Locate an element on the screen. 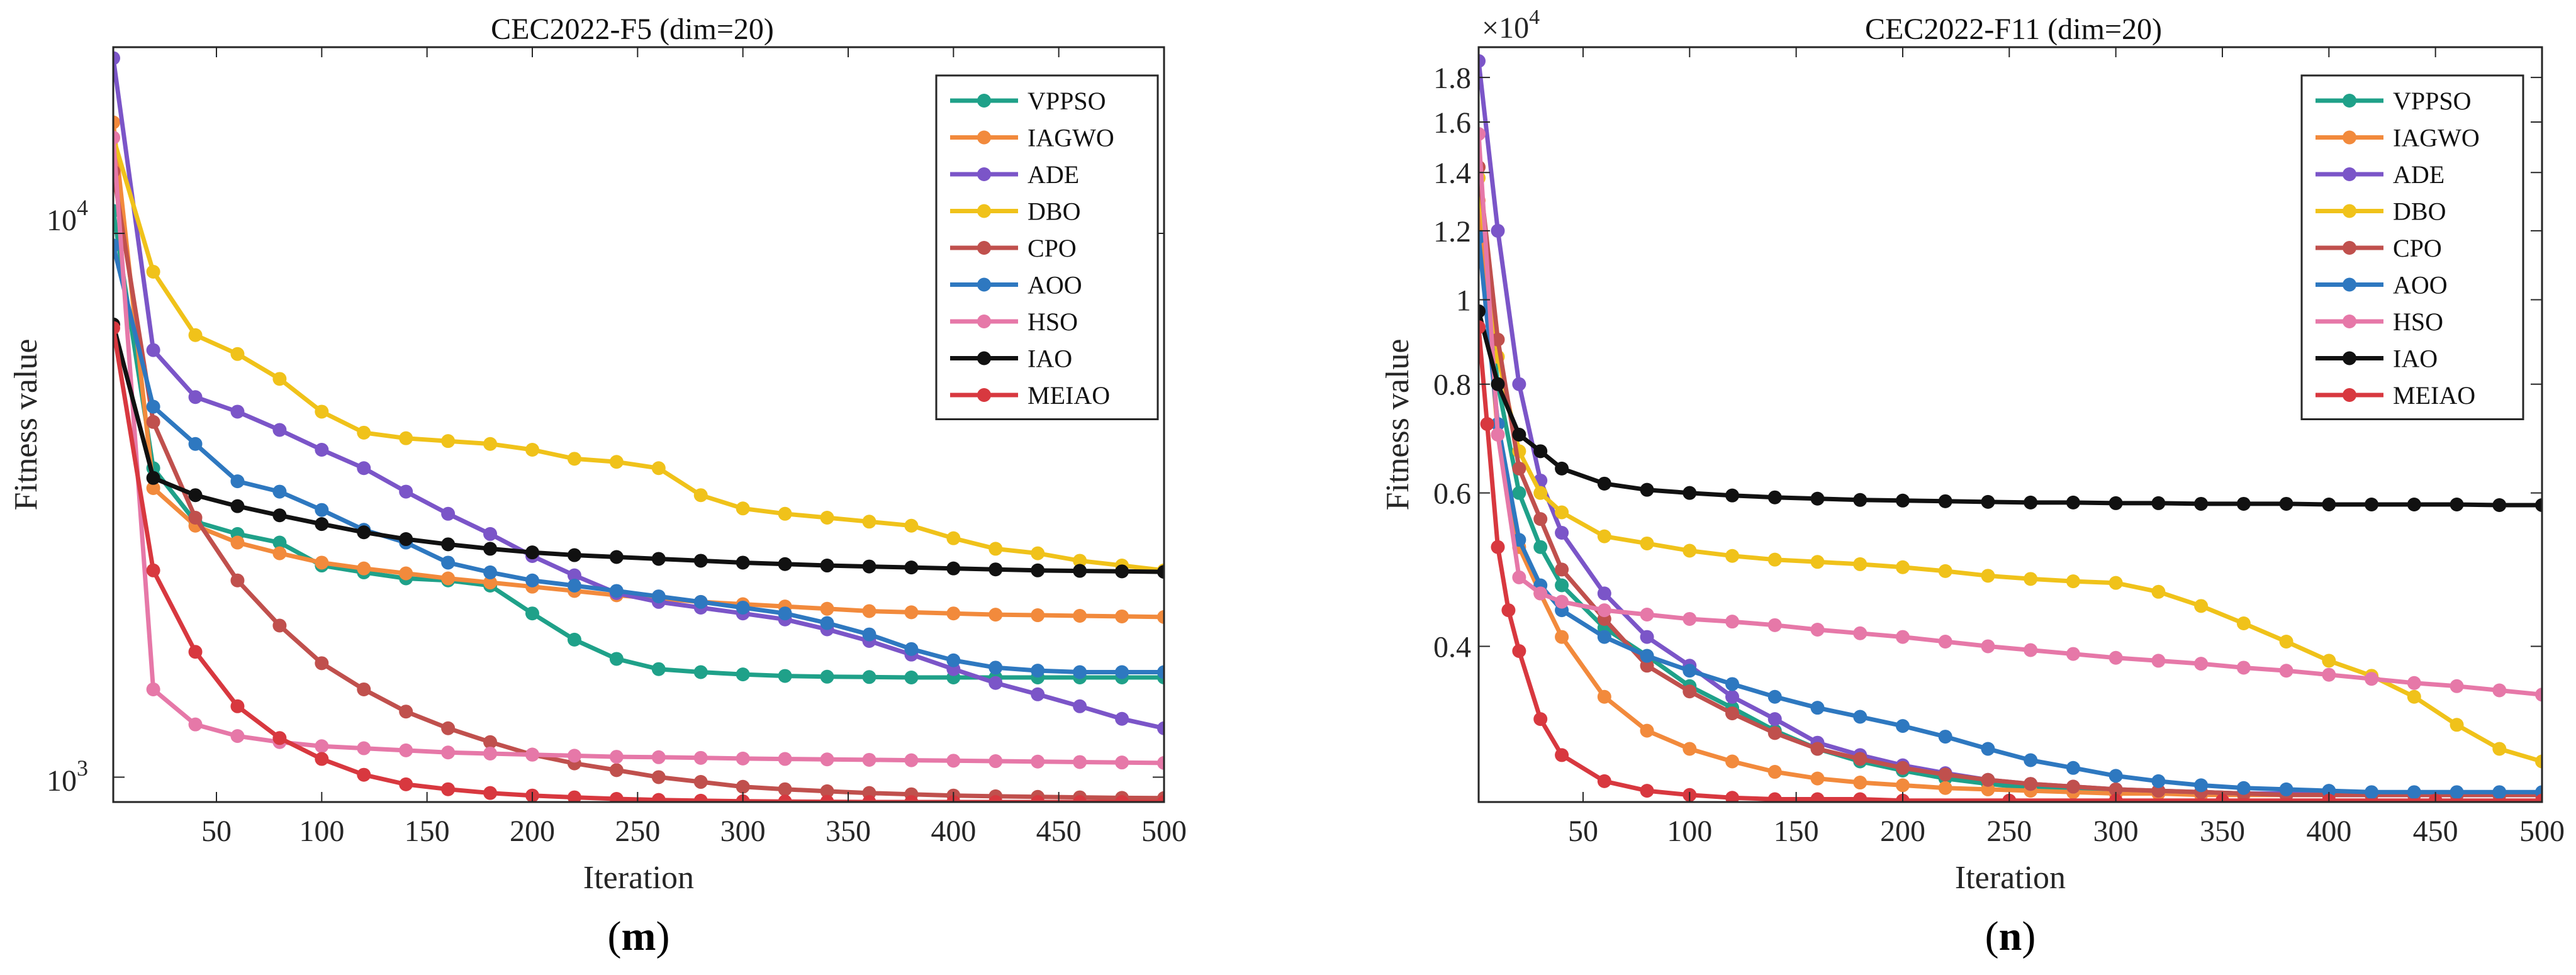  x-tick-label: 250 is located at coordinates (2009, 831).